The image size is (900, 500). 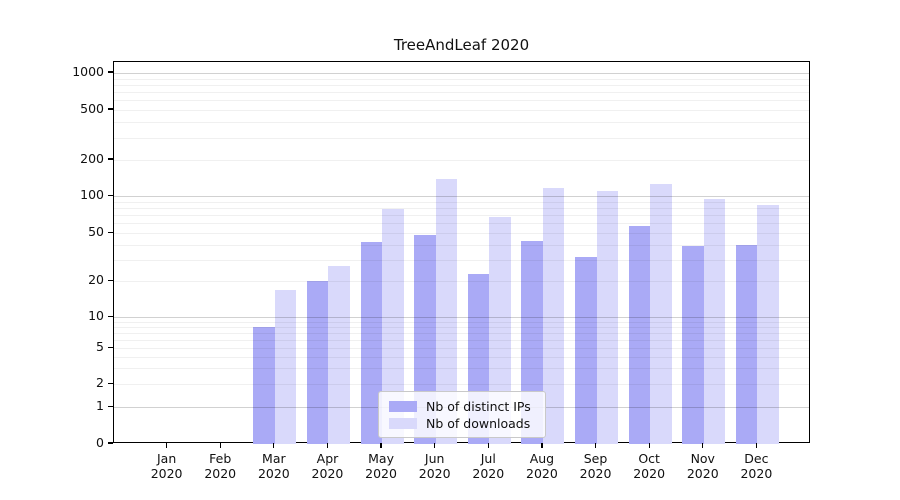 What do you see at coordinates (478, 423) in the screenshot?
I see `legend-label-downloads: Nb of downloads` at bounding box center [478, 423].